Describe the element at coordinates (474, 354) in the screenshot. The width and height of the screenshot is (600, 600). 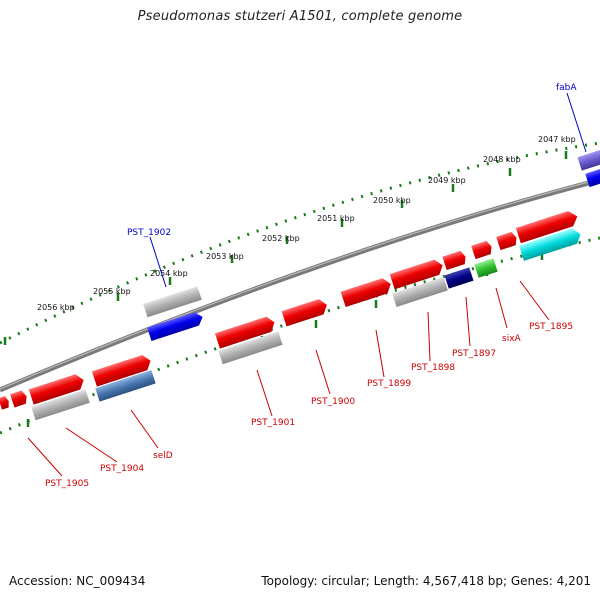
I see `label-pst1897: PST_1897` at that location.